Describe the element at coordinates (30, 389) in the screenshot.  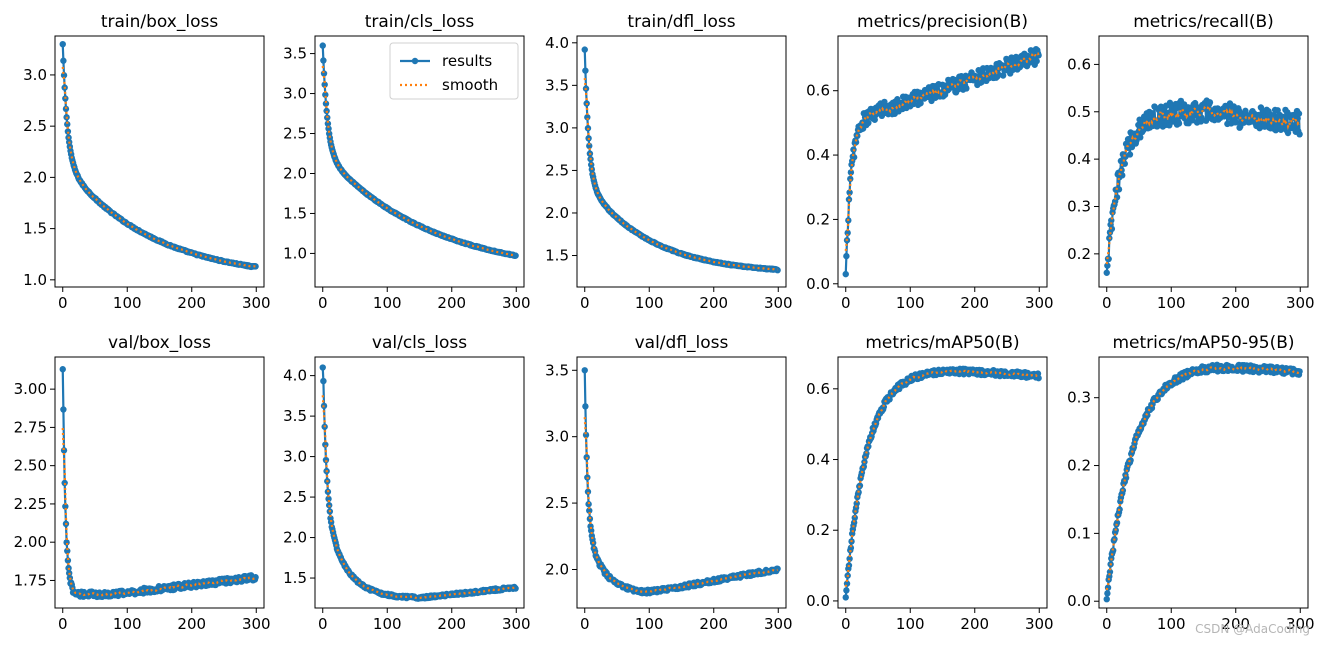
I see `y-tick-label: 3.00` at that location.